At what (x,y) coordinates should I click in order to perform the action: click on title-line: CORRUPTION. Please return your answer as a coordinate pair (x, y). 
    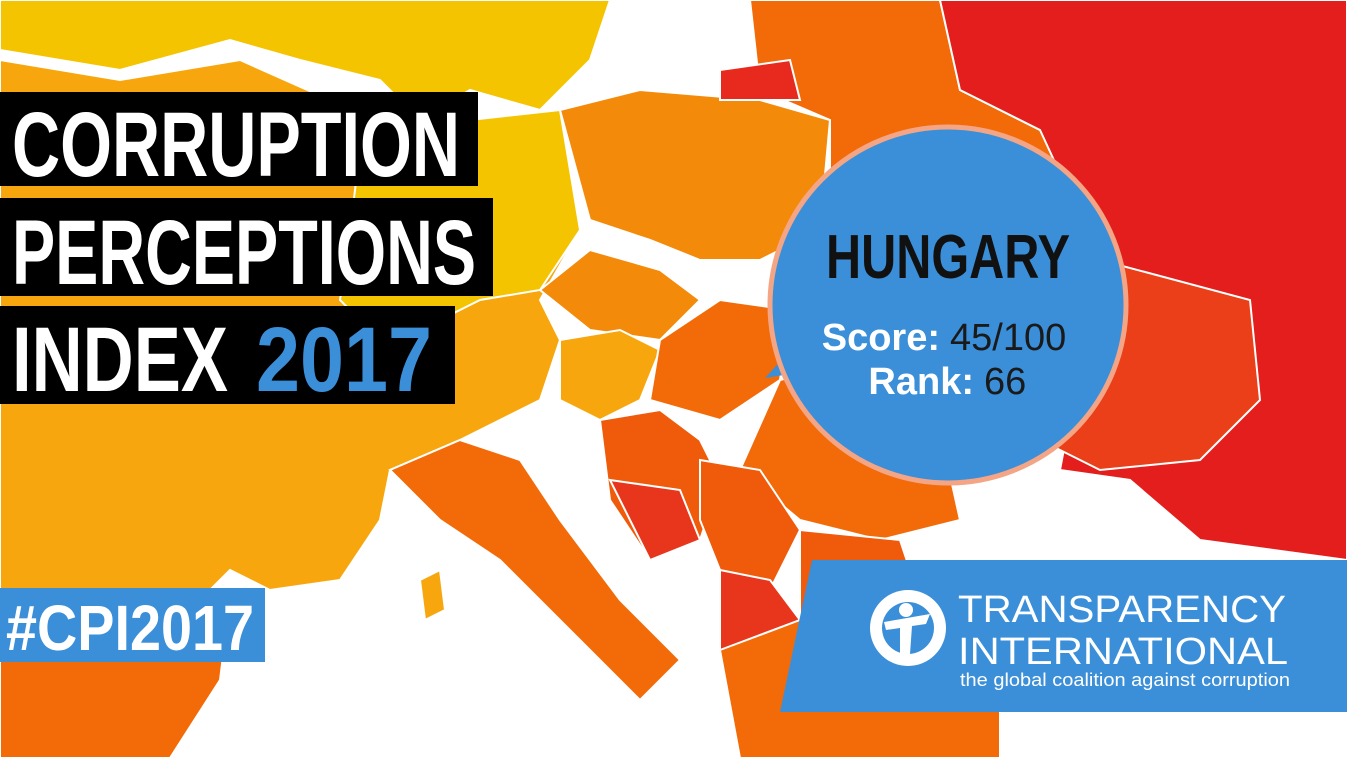
    Looking at the image, I should click on (236, 145).